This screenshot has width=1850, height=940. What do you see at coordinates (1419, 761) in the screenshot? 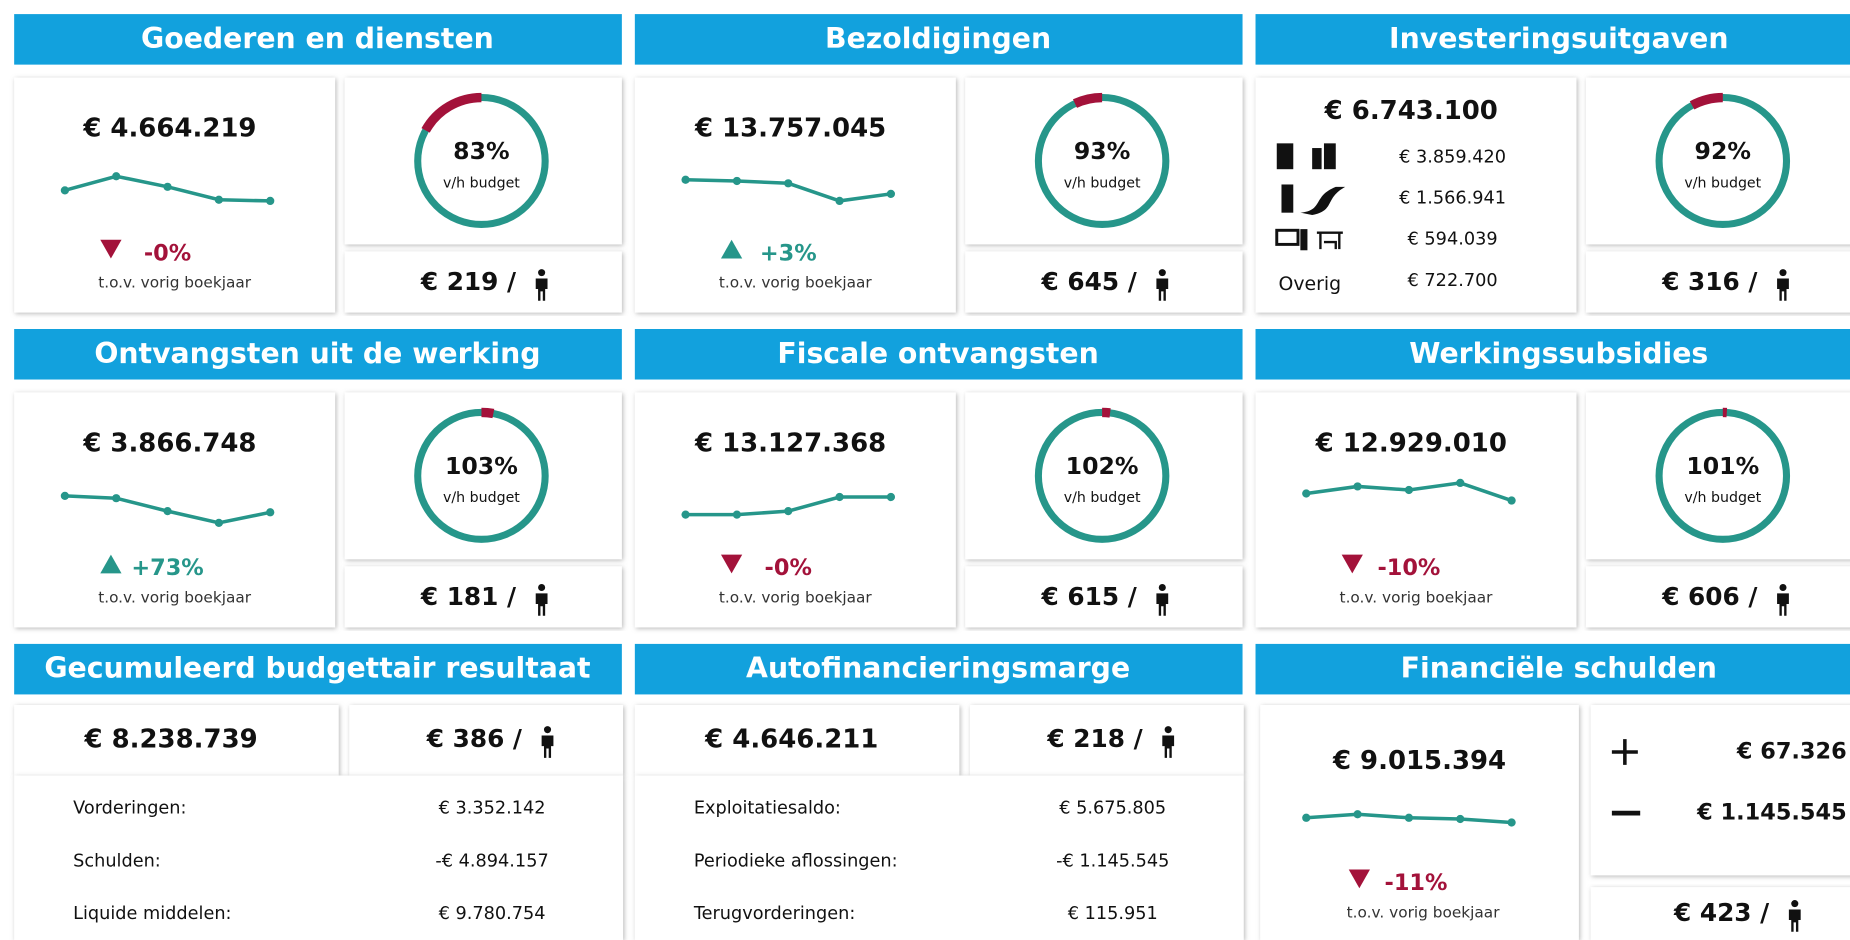
I see `amount: € 9.015.394` at bounding box center [1419, 761].